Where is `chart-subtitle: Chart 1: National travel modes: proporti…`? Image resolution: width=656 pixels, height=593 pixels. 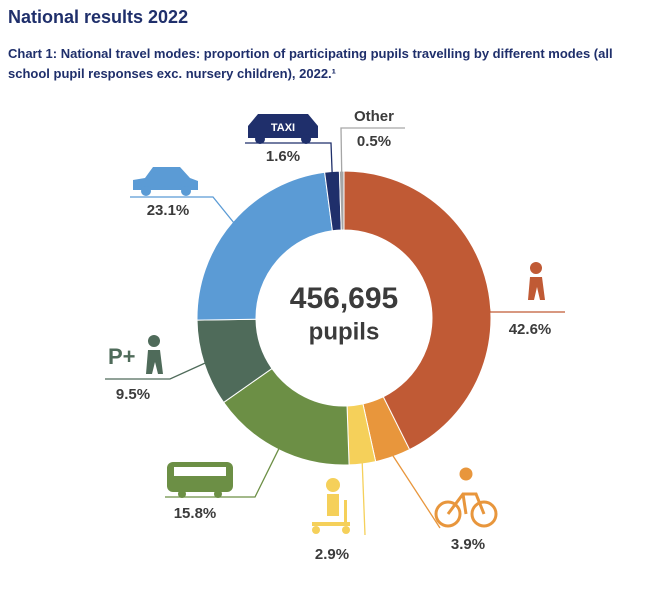
chart-subtitle: Chart 1: National travel modes: proporti… is located at coordinates (310, 63).